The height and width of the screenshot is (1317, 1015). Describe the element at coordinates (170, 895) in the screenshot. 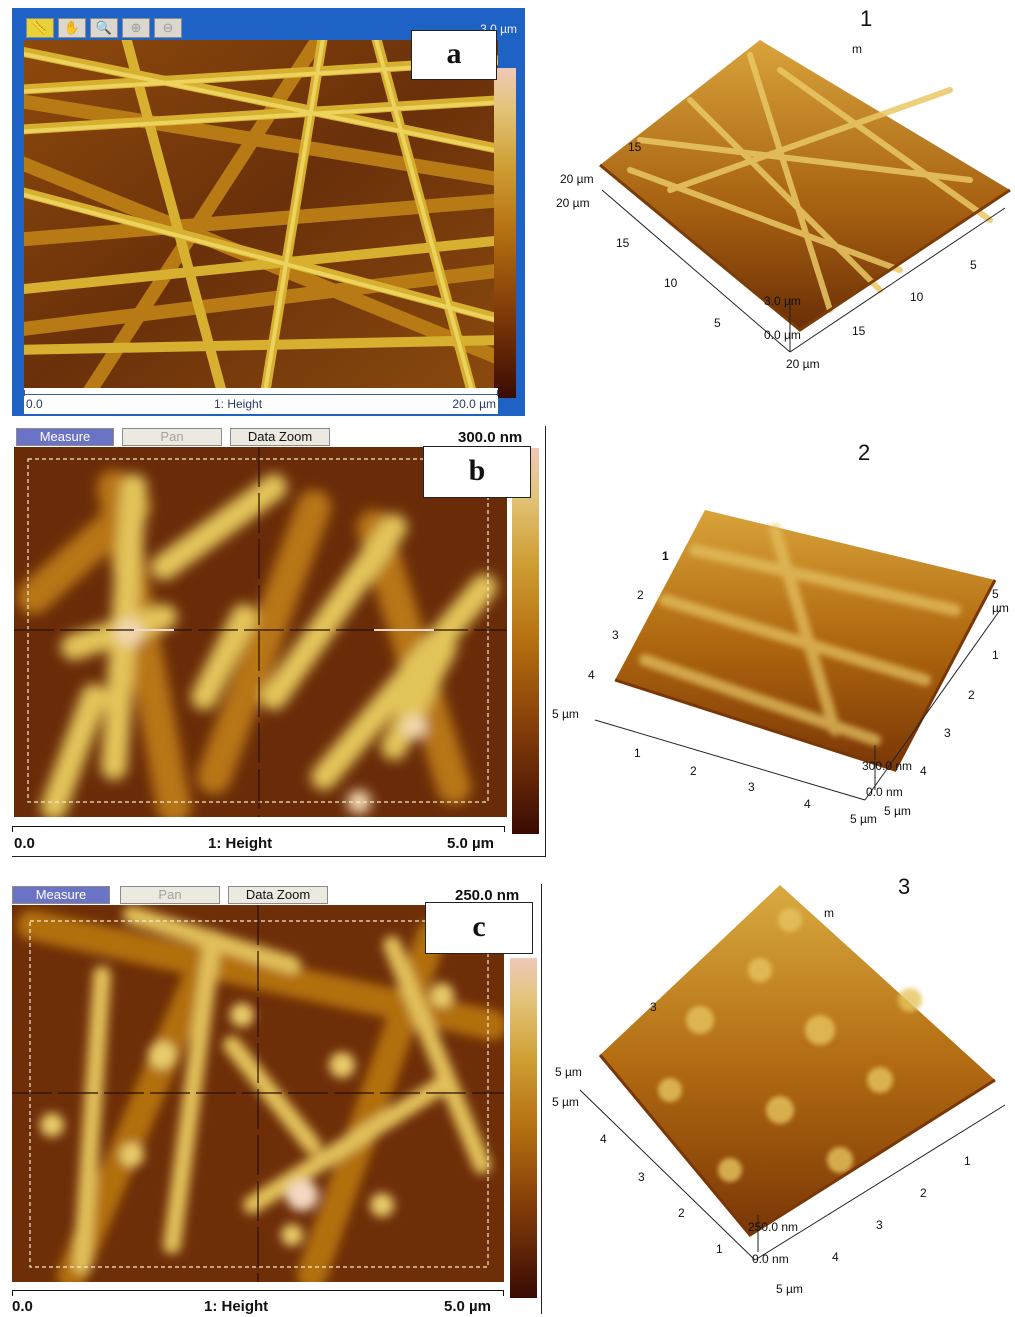

I see `pan-button-c: Pan` at that location.